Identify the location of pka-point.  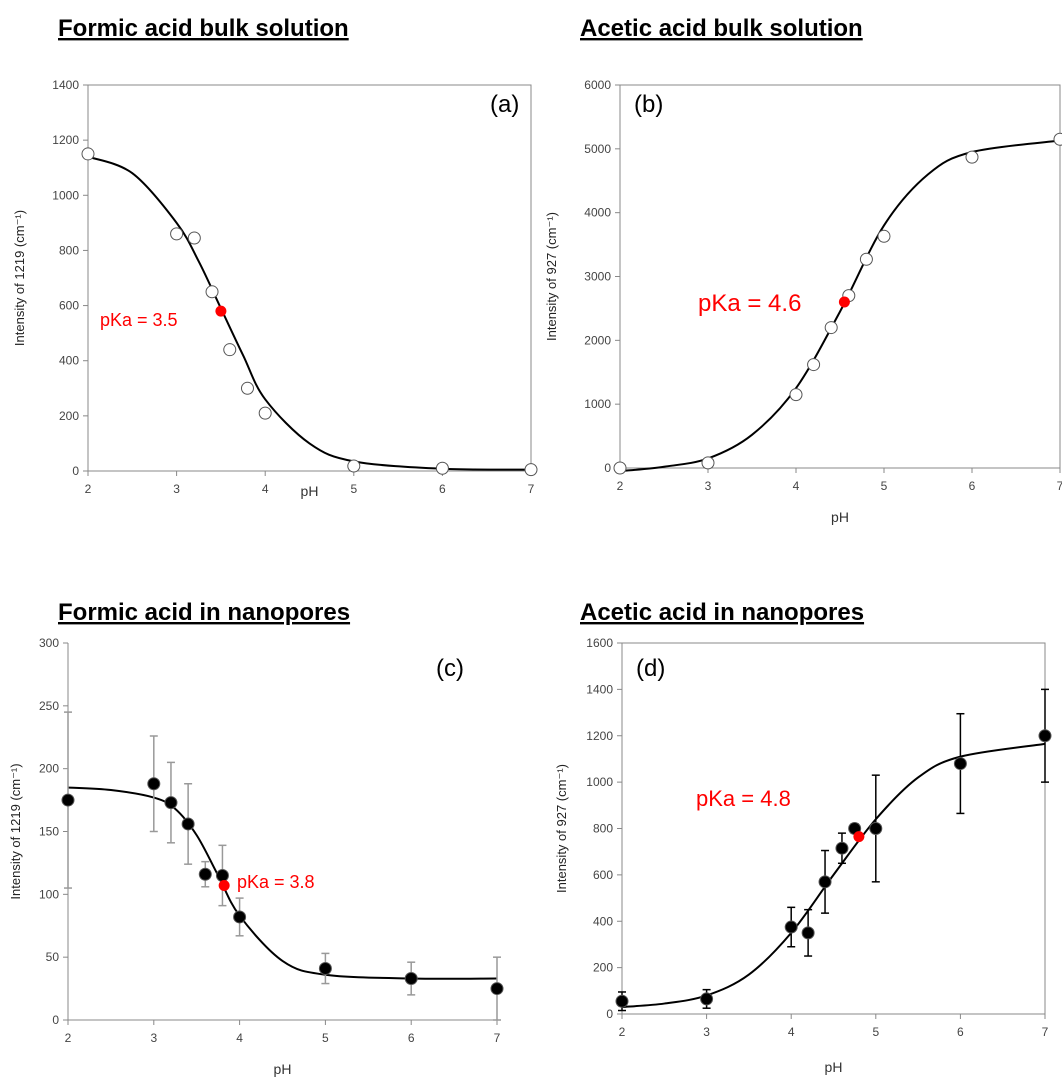
(224, 886).